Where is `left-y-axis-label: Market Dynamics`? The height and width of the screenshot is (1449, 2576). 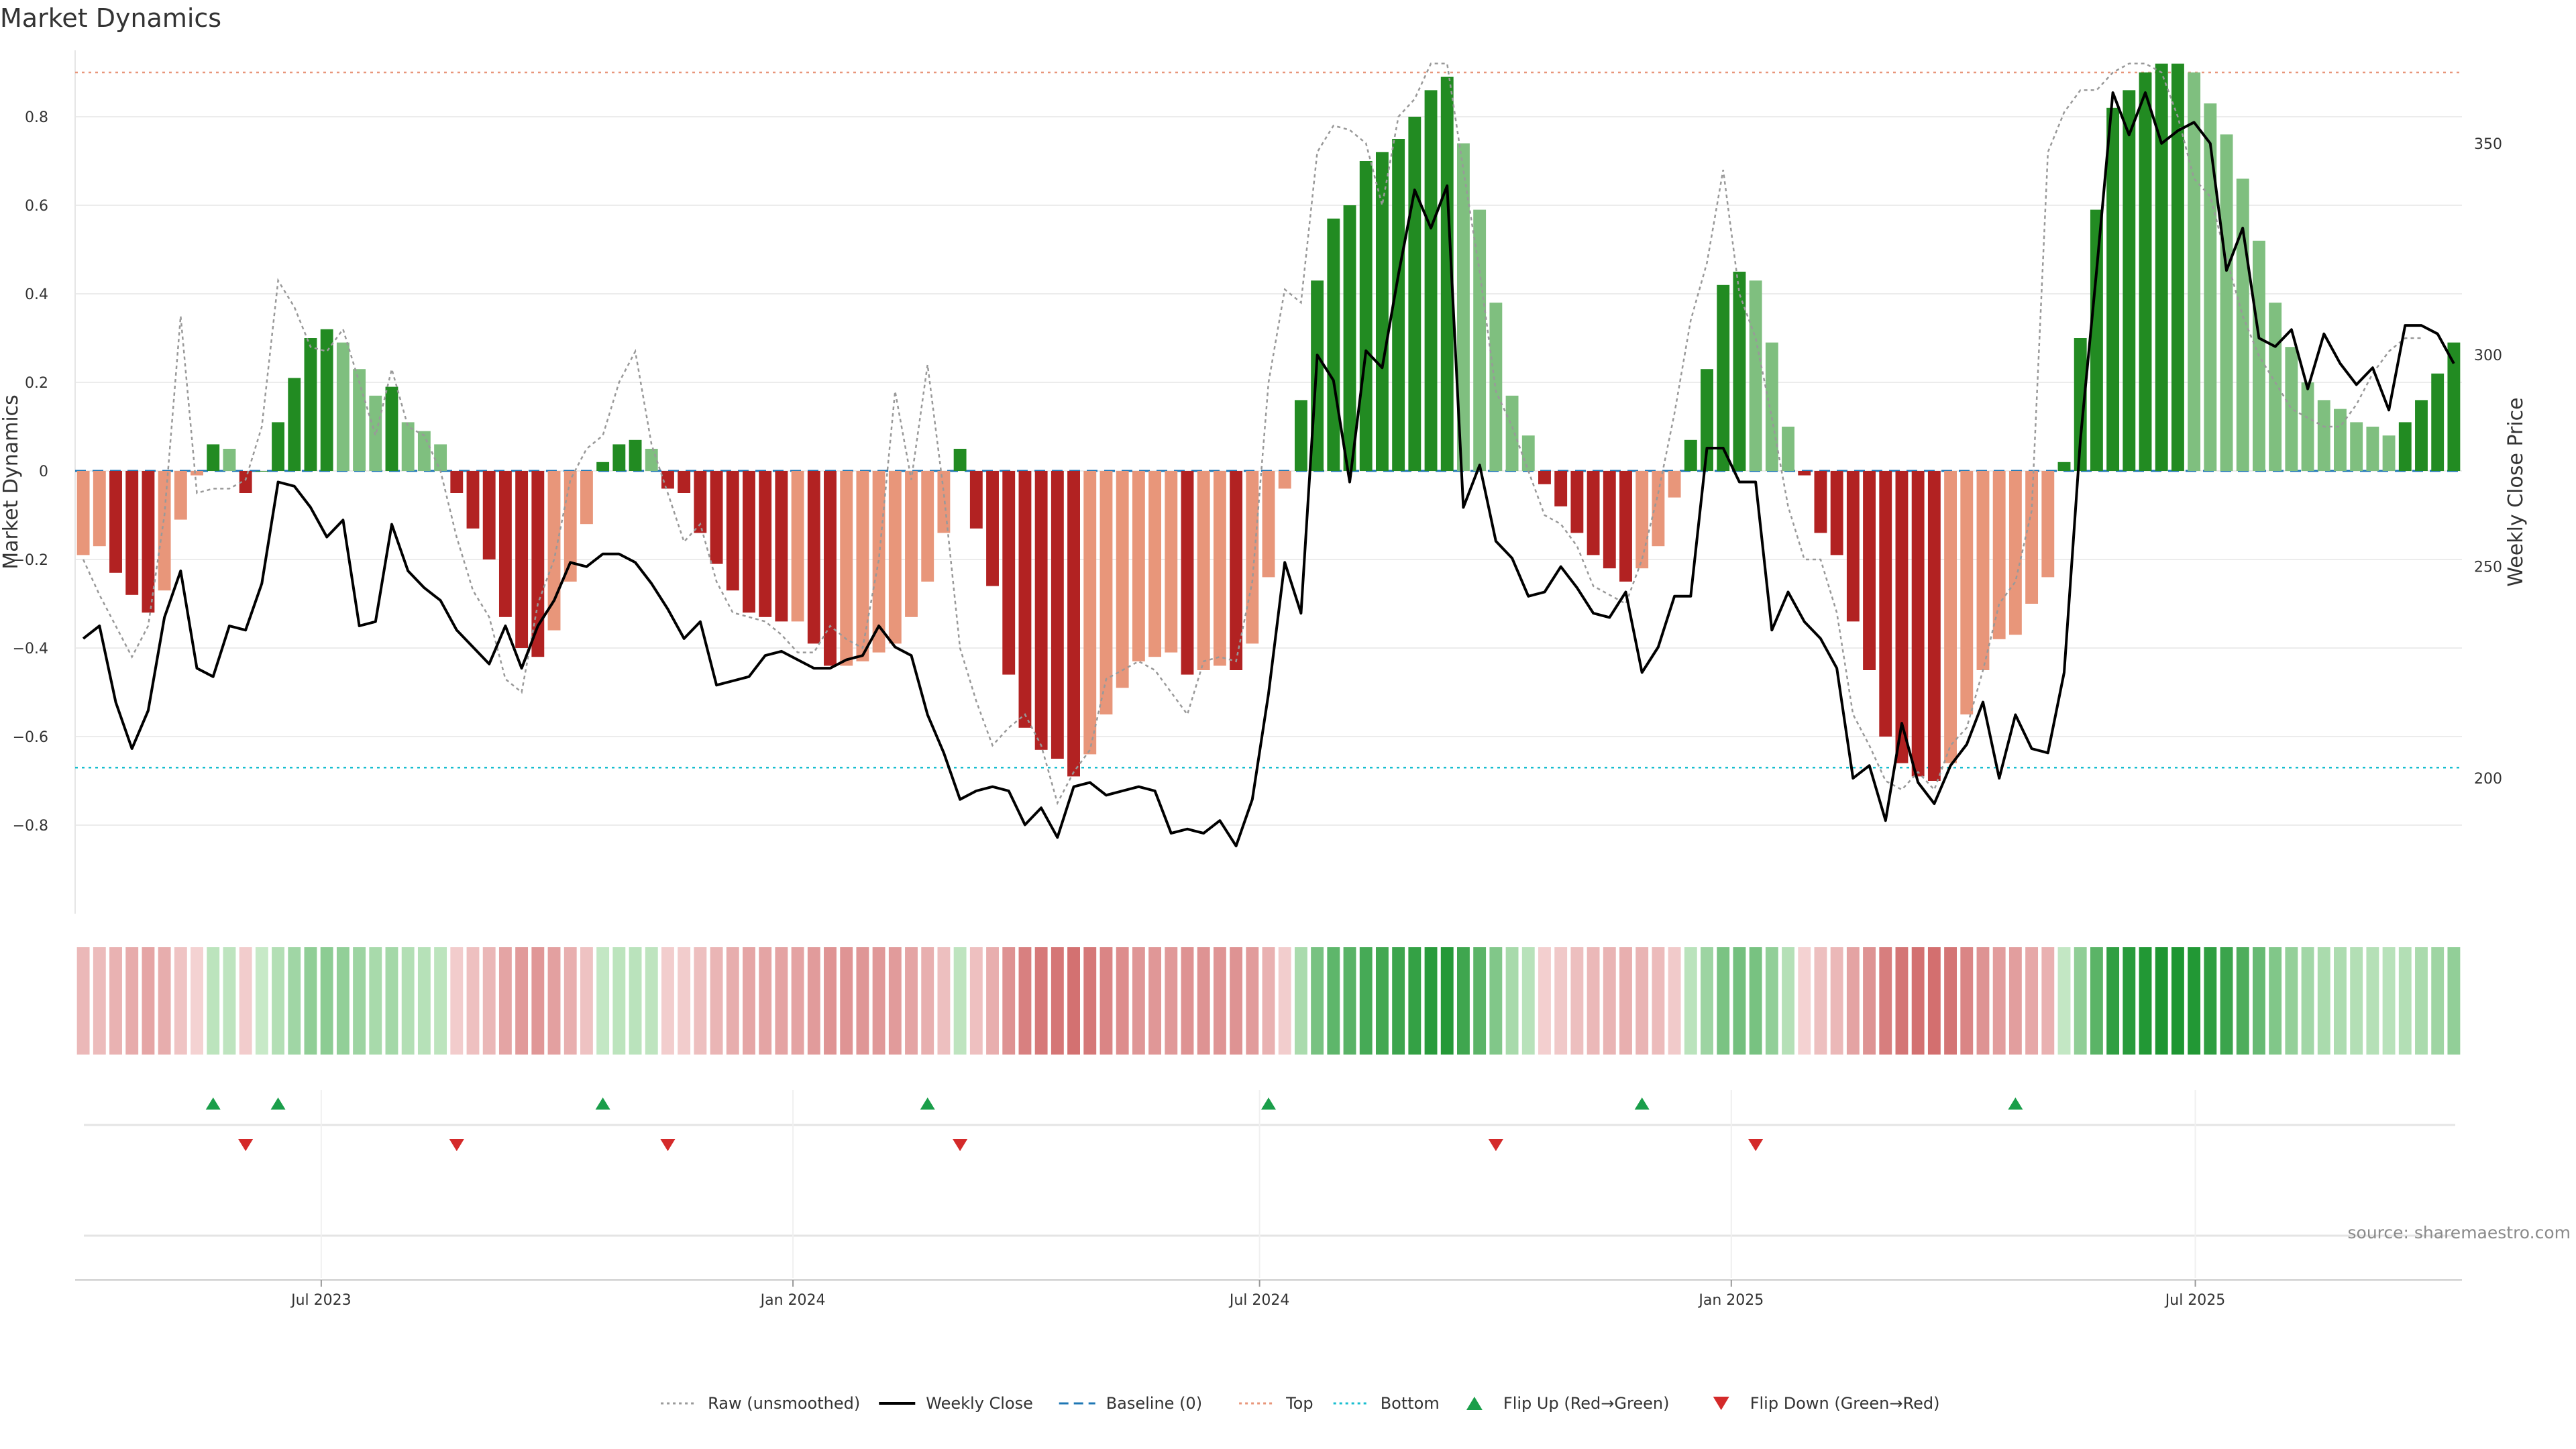 left-y-axis-label: Market Dynamics is located at coordinates (11, 482).